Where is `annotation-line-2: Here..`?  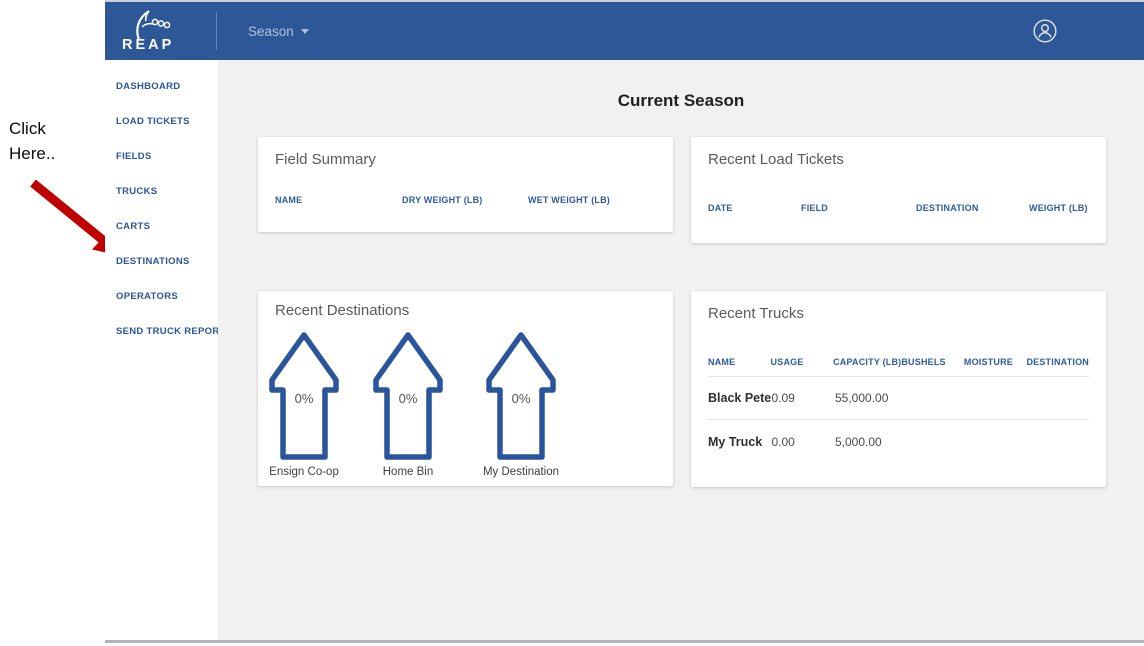 annotation-line-2: Here.. is located at coordinates (32, 153).